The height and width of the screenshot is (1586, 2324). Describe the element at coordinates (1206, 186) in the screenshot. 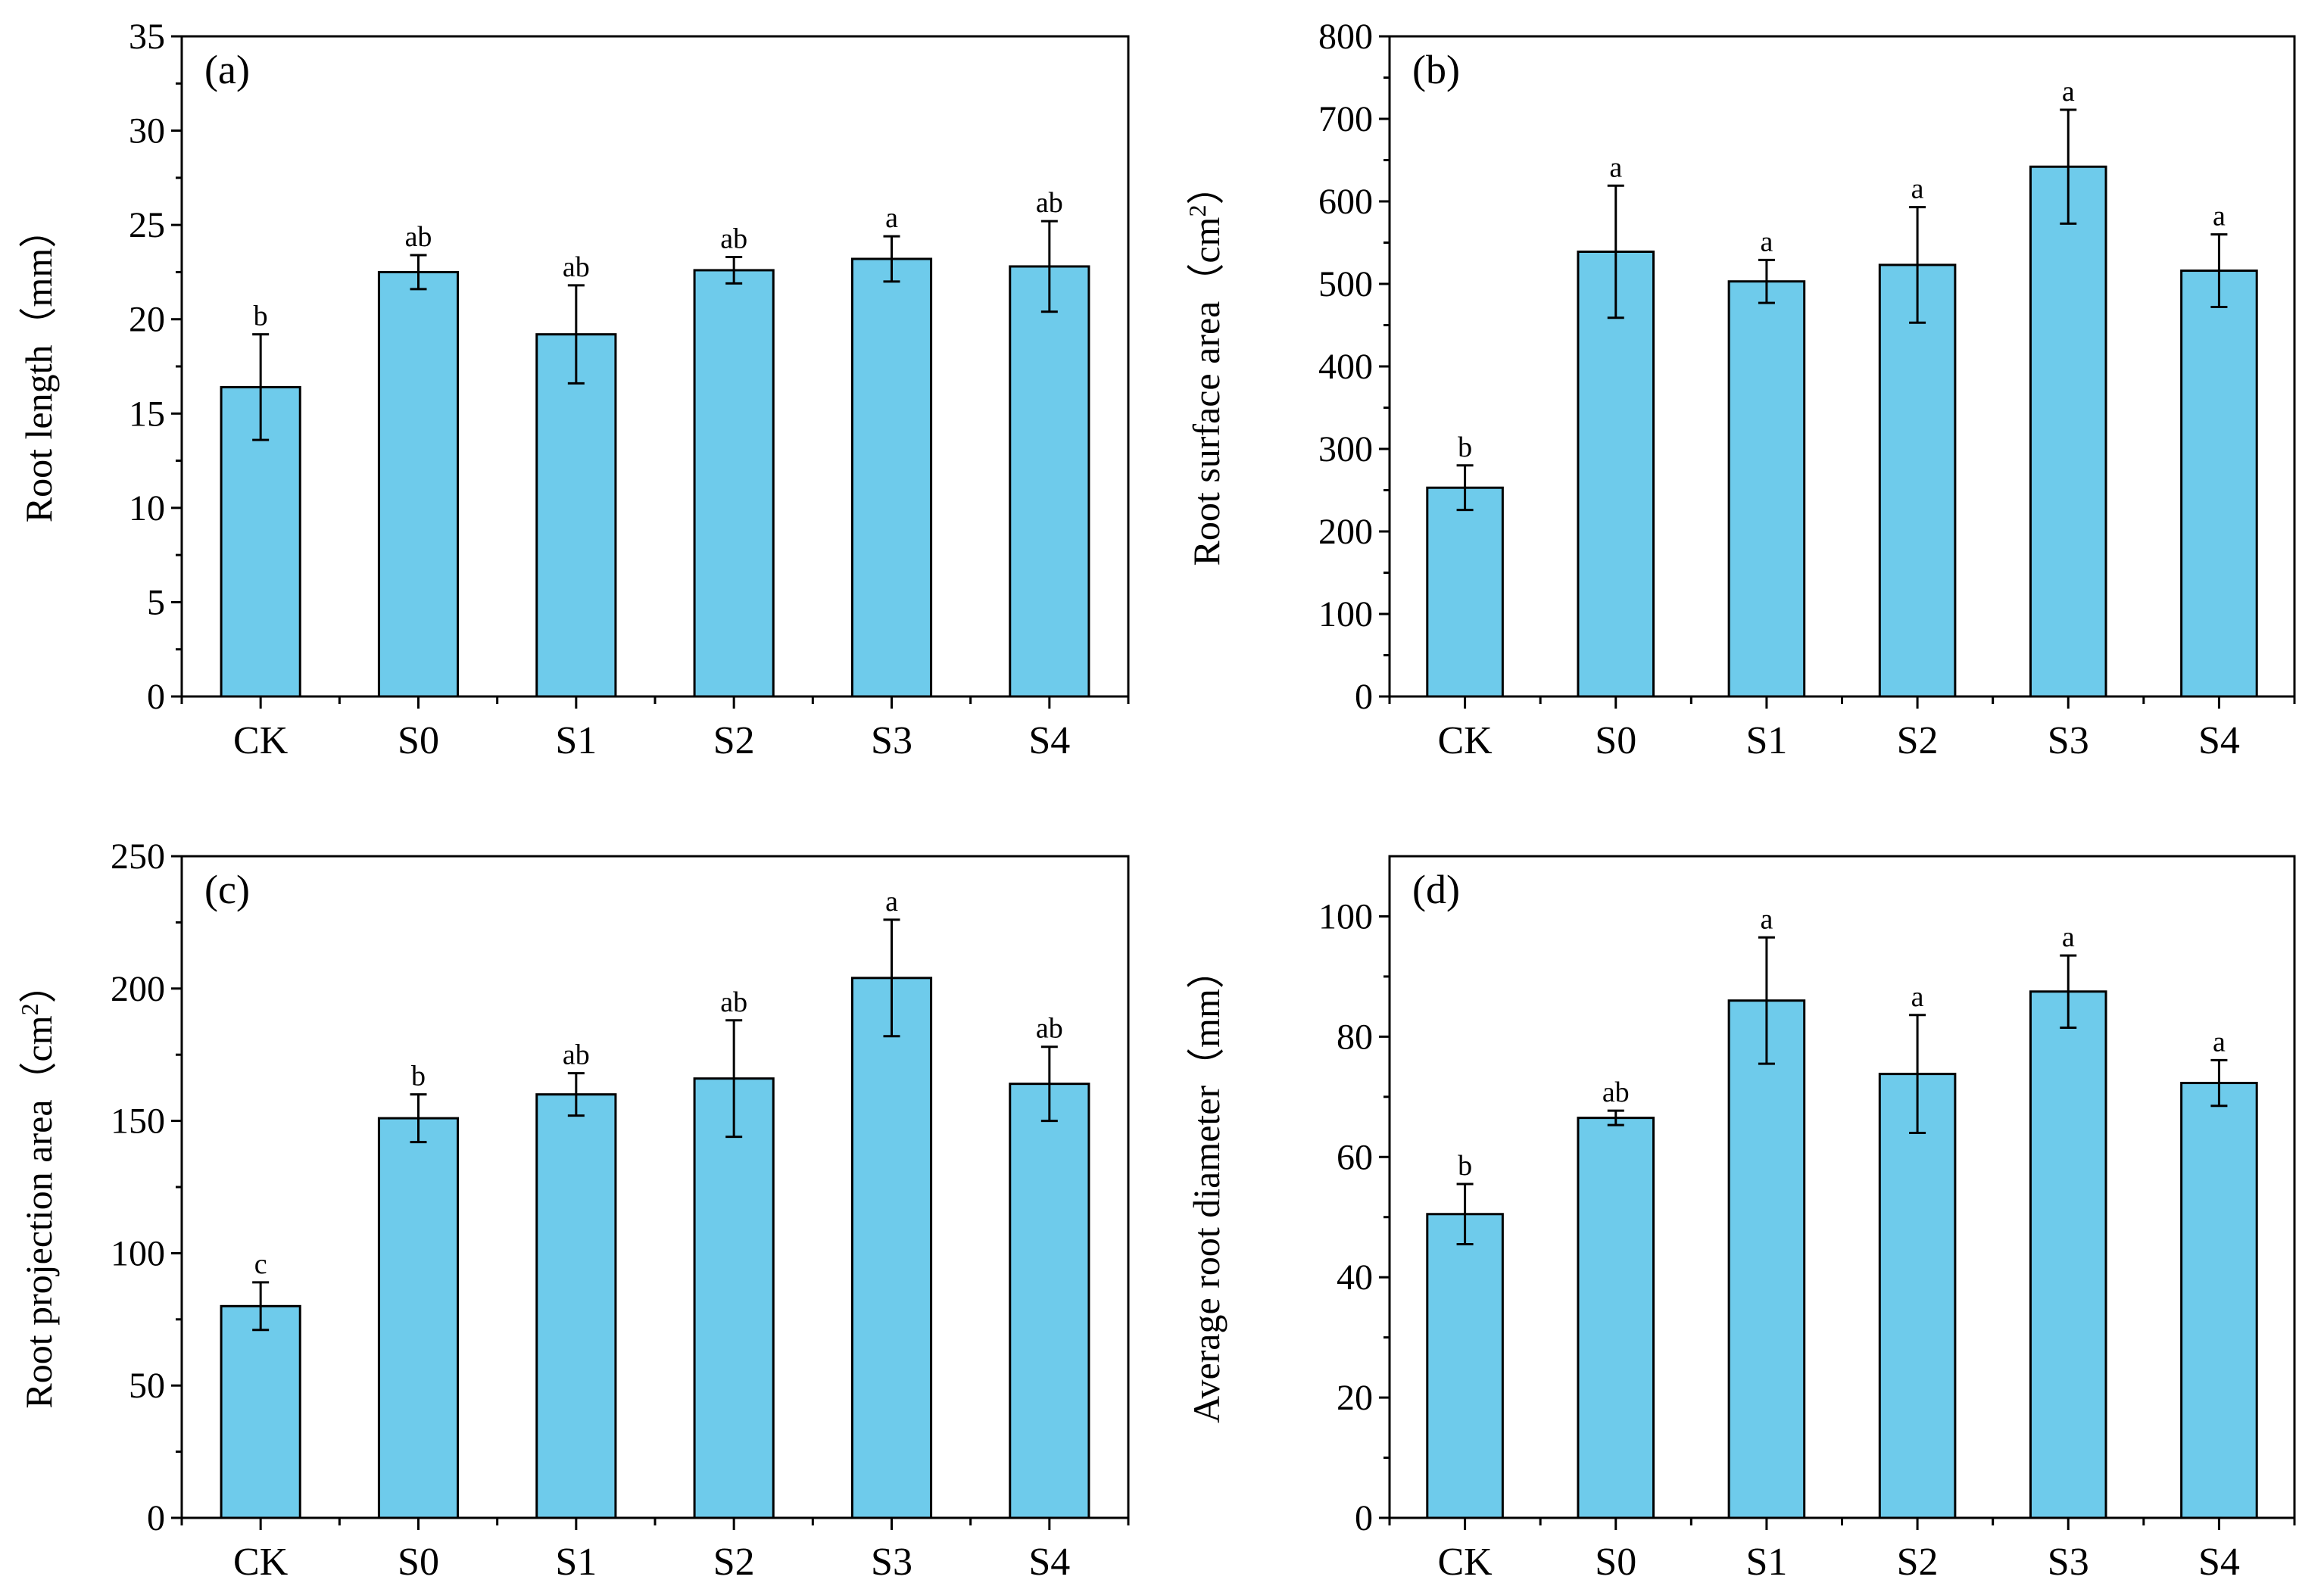

I see `y-axis-title-close: ）` at that location.